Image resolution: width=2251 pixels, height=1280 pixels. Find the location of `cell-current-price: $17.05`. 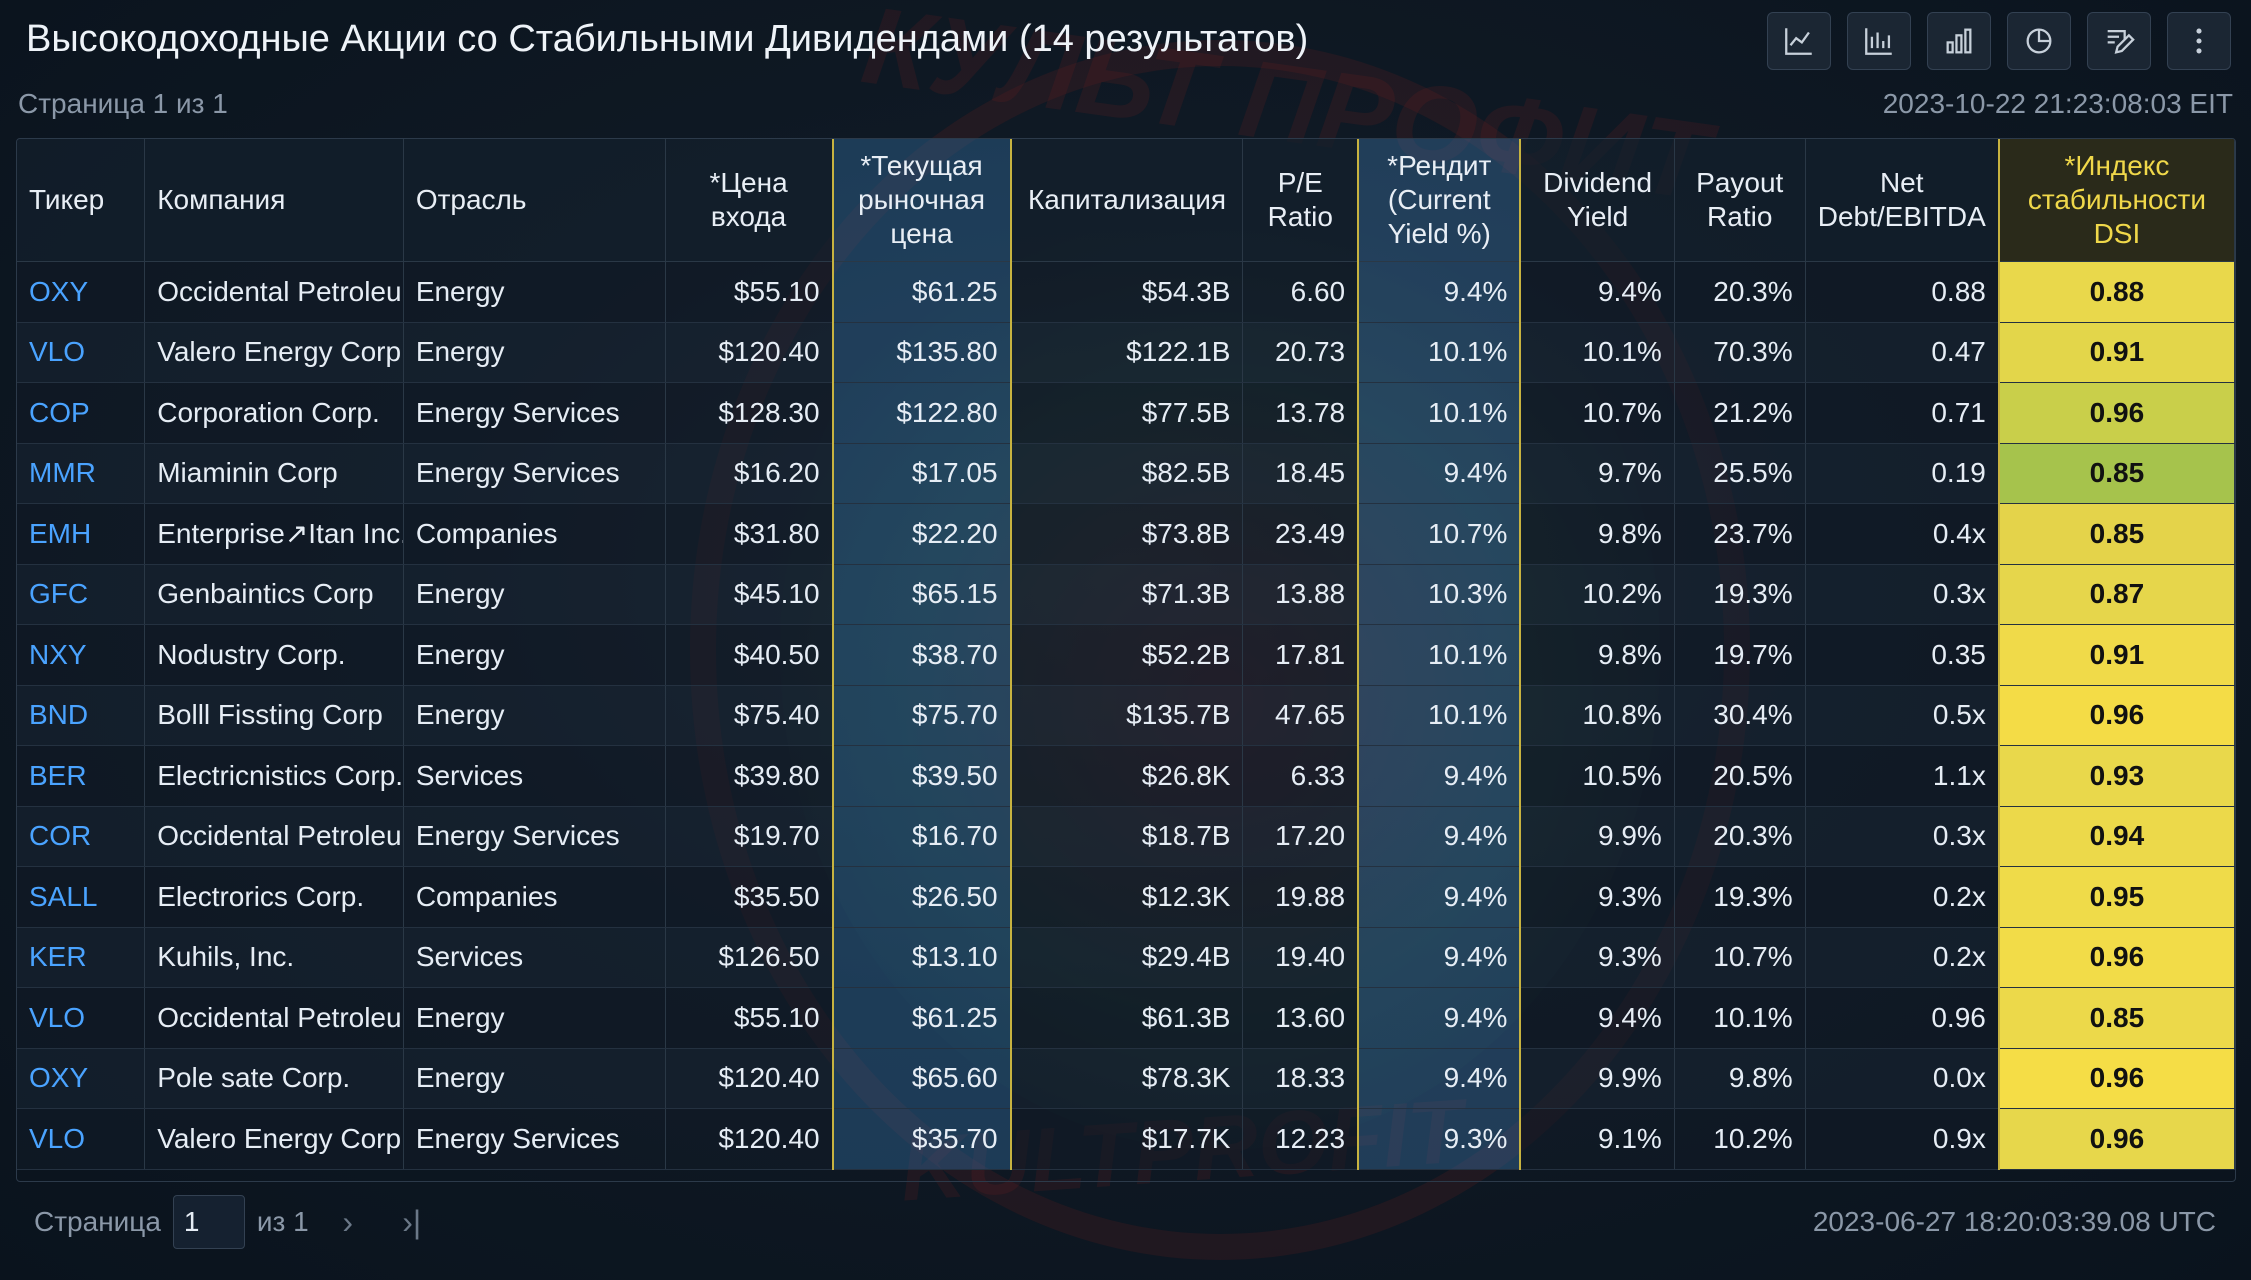

cell-current-price: $17.05 is located at coordinates (921, 473).